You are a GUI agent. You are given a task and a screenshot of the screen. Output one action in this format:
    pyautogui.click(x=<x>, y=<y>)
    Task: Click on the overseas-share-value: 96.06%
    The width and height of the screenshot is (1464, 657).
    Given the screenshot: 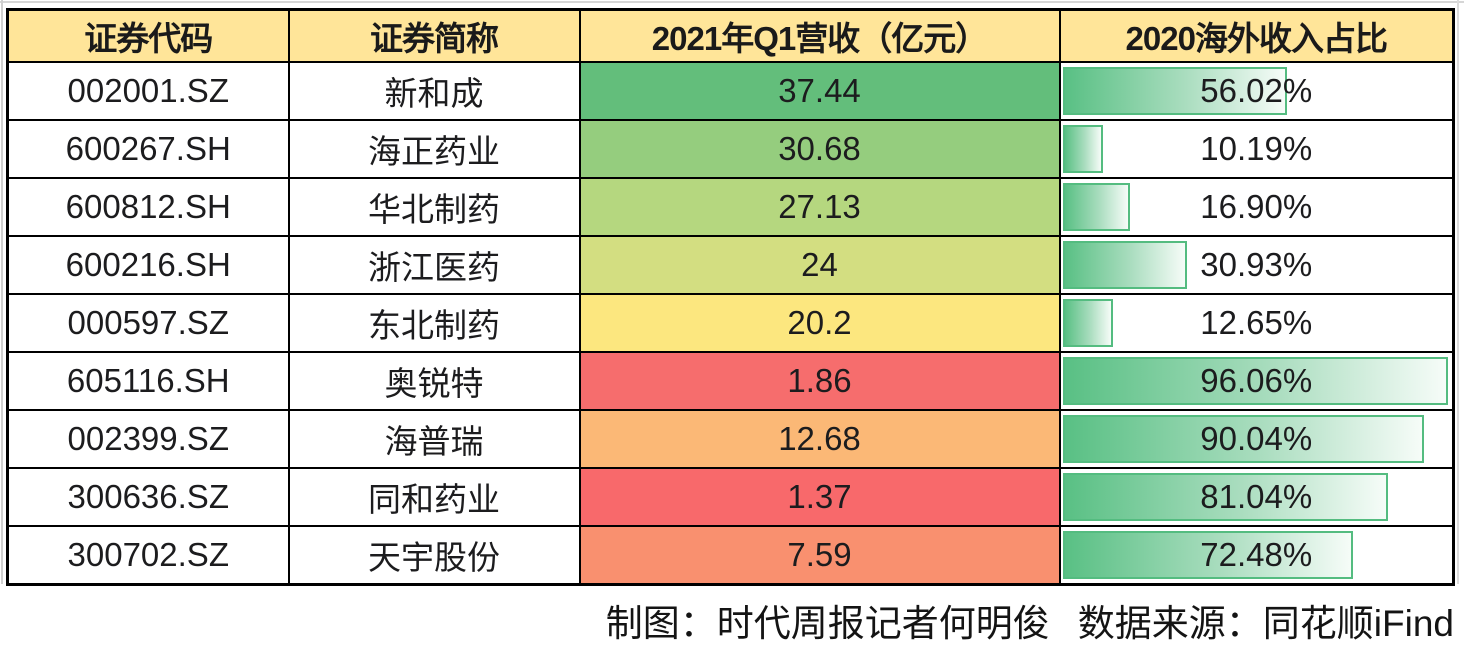 What is the action you would take?
    pyautogui.click(x=1256, y=380)
    